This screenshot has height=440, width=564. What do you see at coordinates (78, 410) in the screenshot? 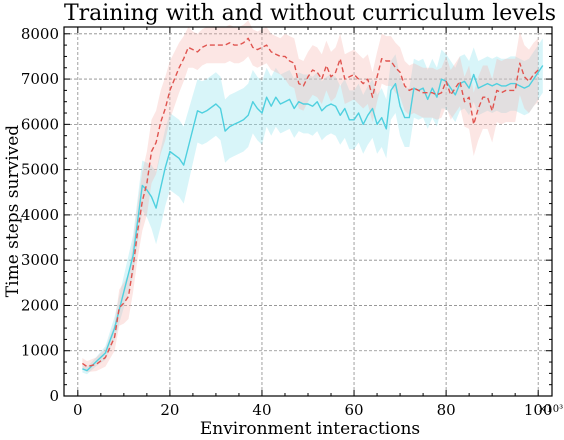
I see `x-tick-label: 0` at bounding box center [78, 410].